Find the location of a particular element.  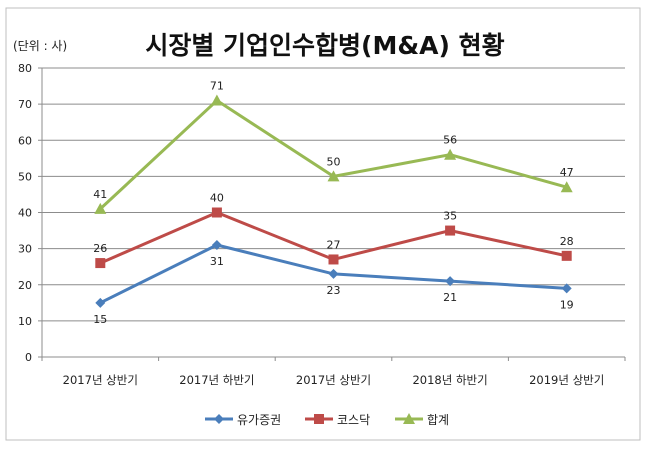

data-label: 23 is located at coordinates (334, 290).